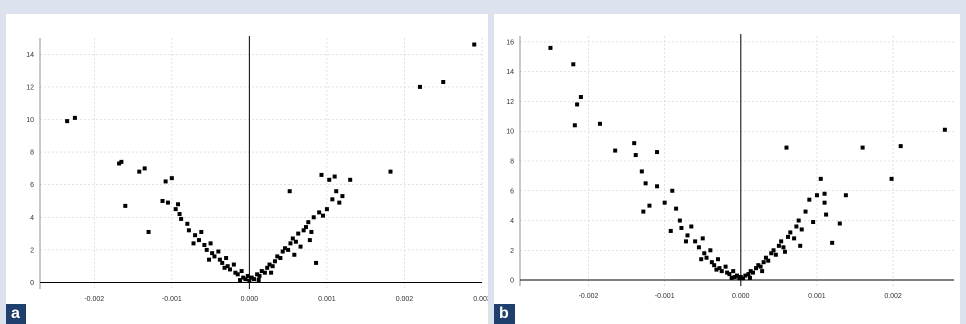  I want to click on y-tick-label: 12, so click(30, 87).